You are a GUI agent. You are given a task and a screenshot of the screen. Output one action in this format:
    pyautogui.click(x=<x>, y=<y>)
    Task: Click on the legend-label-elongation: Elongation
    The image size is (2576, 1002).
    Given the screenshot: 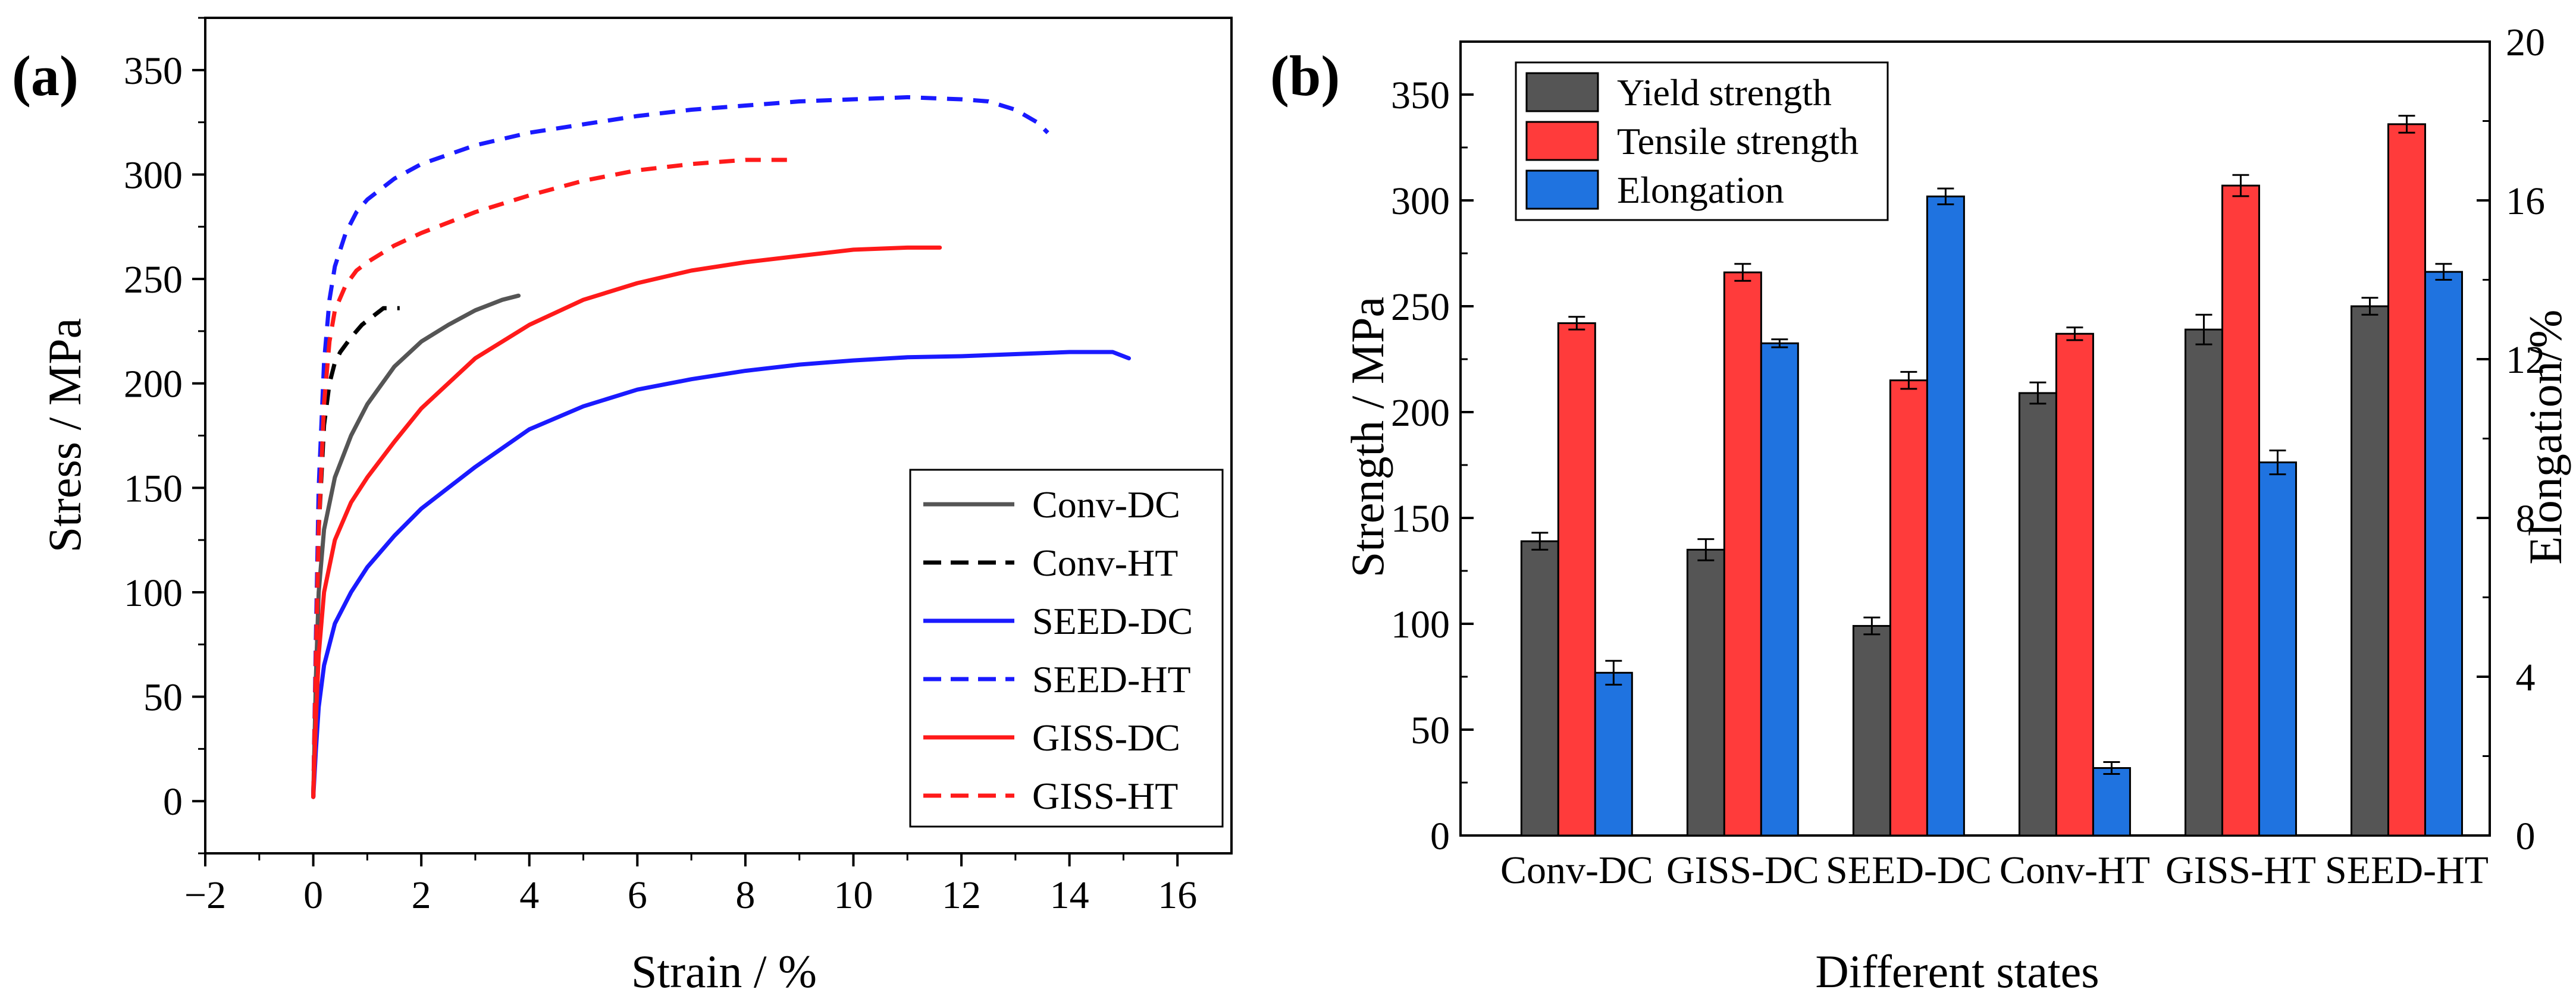 What is the action you would take?
    pyautogui.click(x=1700, y=190)
    